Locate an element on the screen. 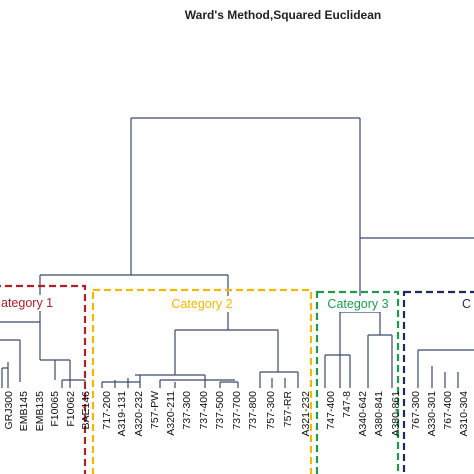 This screenshot has height=474, width=474. leaf-label: A340-642 is located at coordinates (363, 414).